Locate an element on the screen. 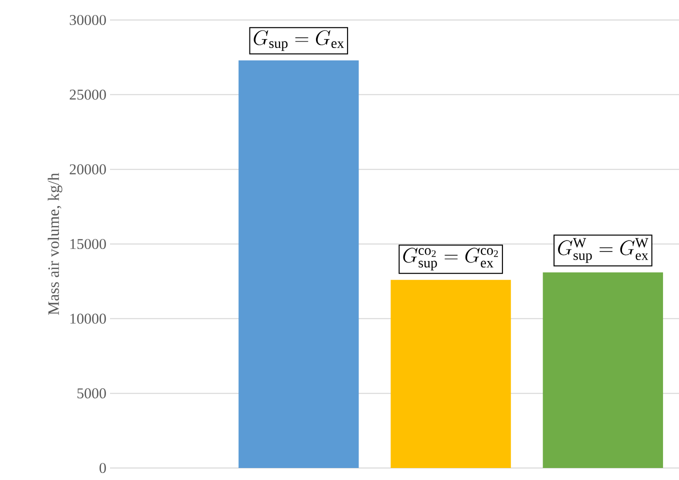  annotation: $G_{\mathrm{sup}}^{\mathrm{W}} = G_{\mathrm{ex}}^{\mathrm{W}}$ is located at coordinates (603, 250).